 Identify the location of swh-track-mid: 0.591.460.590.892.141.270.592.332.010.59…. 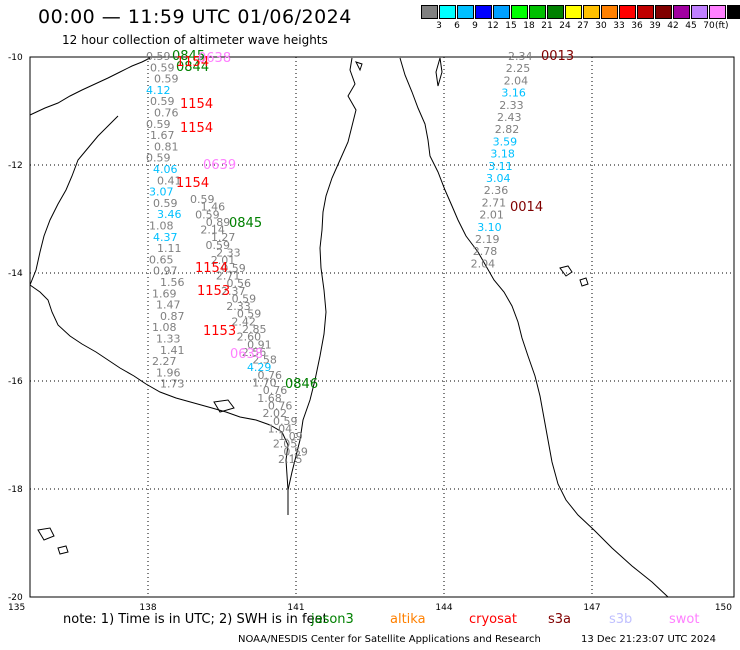
(249, 329).